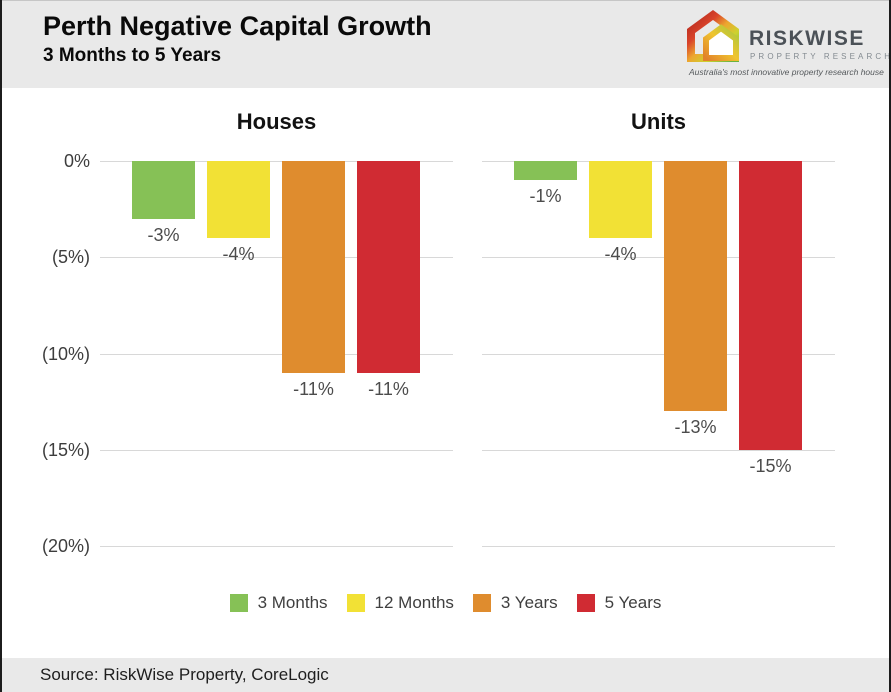 Image resolution: width=891 pixels, height=692 pixels. I want to click on y-tick-label: 0%, so click(76, 161).